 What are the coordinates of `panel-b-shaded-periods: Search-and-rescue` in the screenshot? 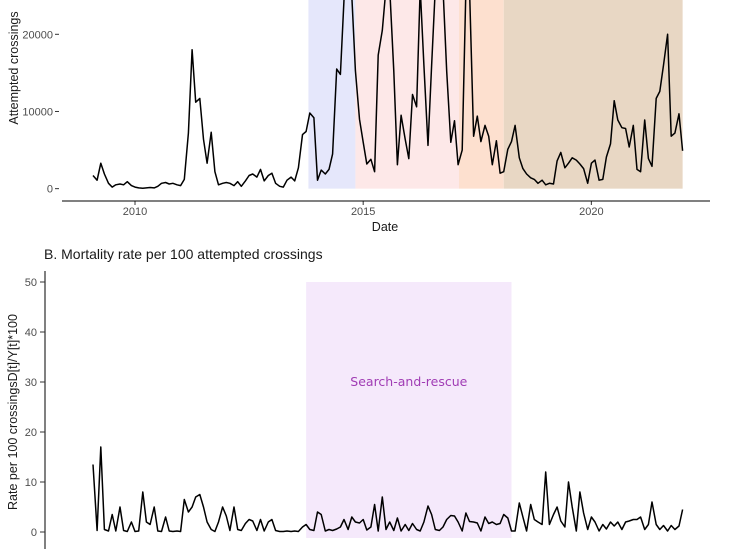 It's located at (409, 410).